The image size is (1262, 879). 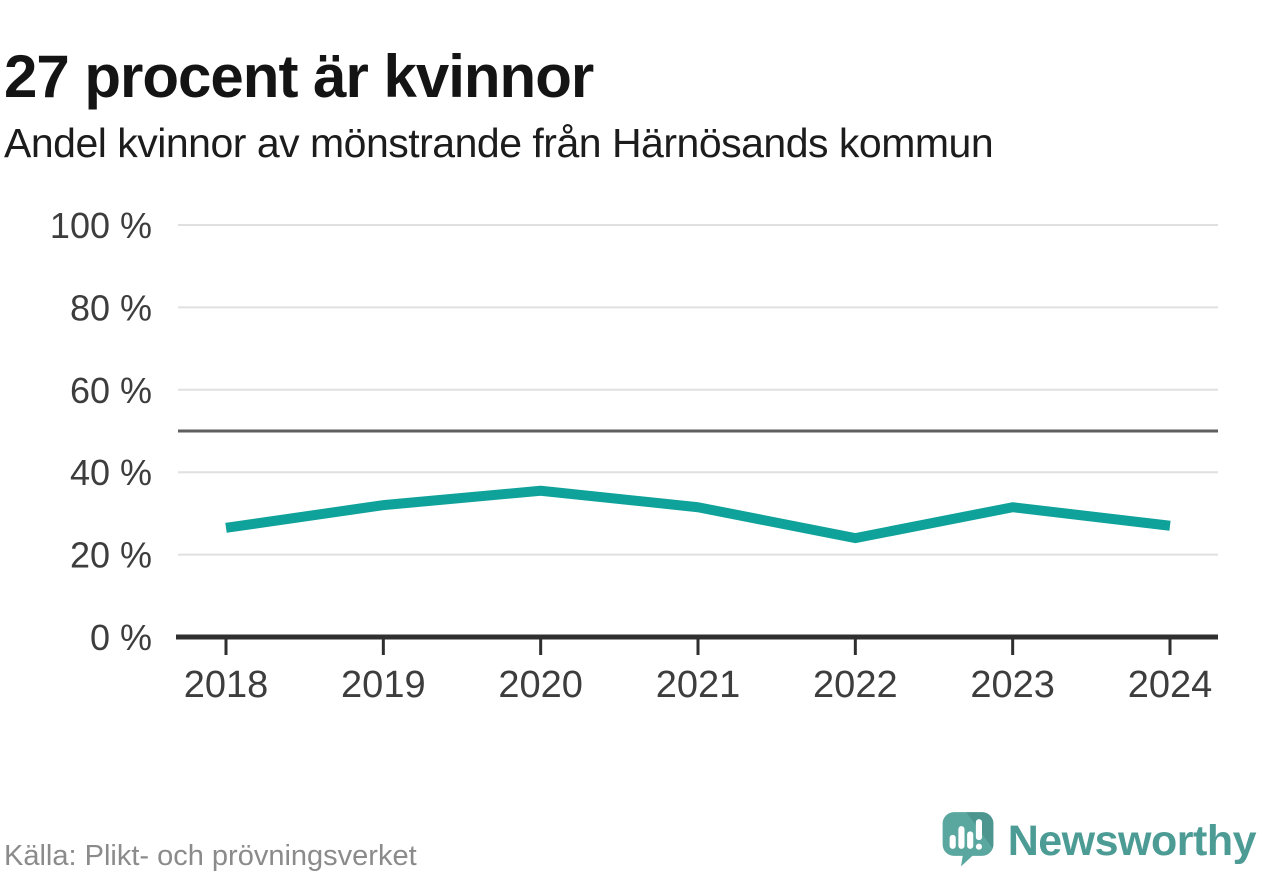 I want to click on y-tick-label: 40 %, so click(x=111, y=472).